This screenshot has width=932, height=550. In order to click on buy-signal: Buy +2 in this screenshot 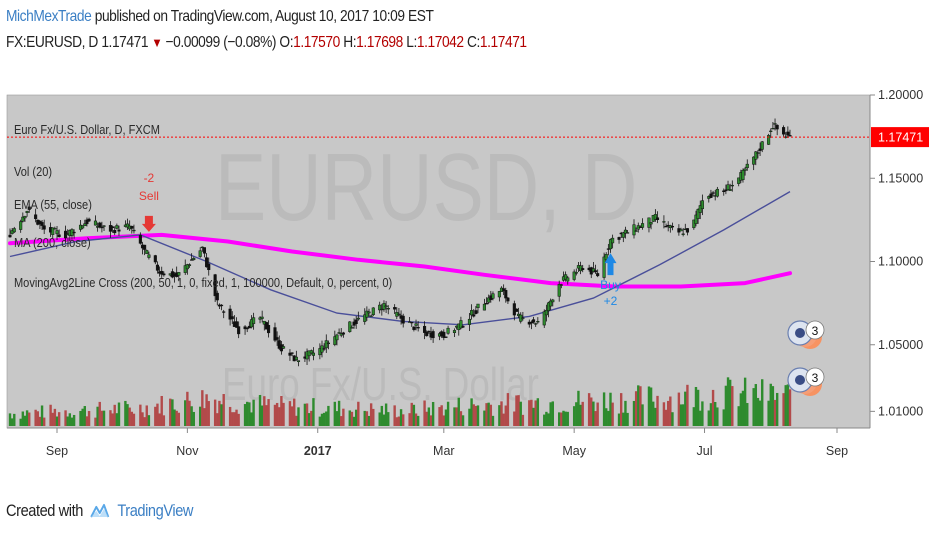, I will do `click(610, 280)`.